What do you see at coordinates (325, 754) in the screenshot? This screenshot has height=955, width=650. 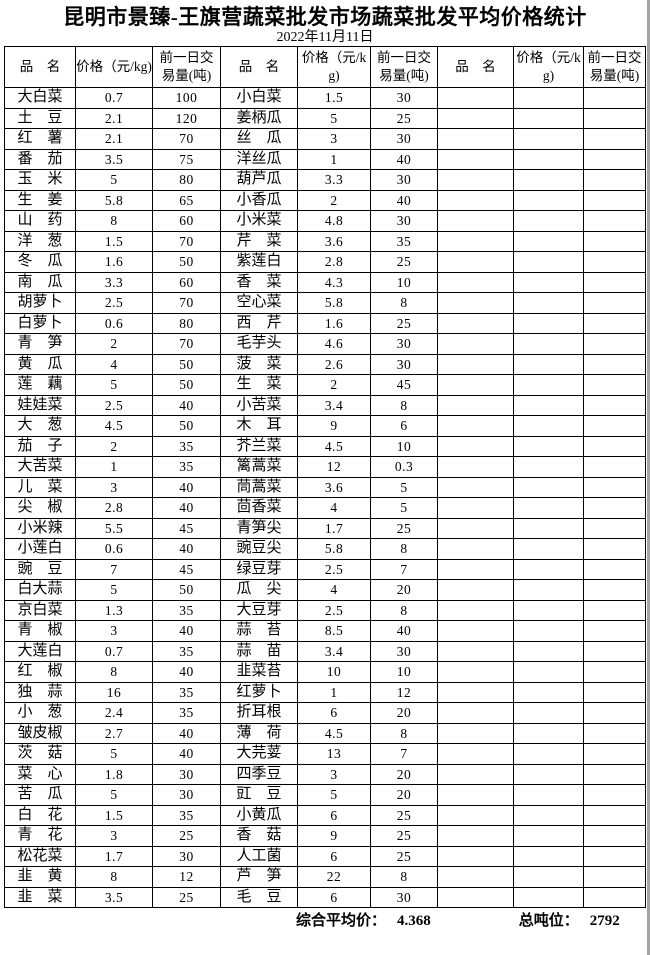 I see `table-row: 茨 菇 5 40 大芫荽 13 7` at bounding box center [325, 754].